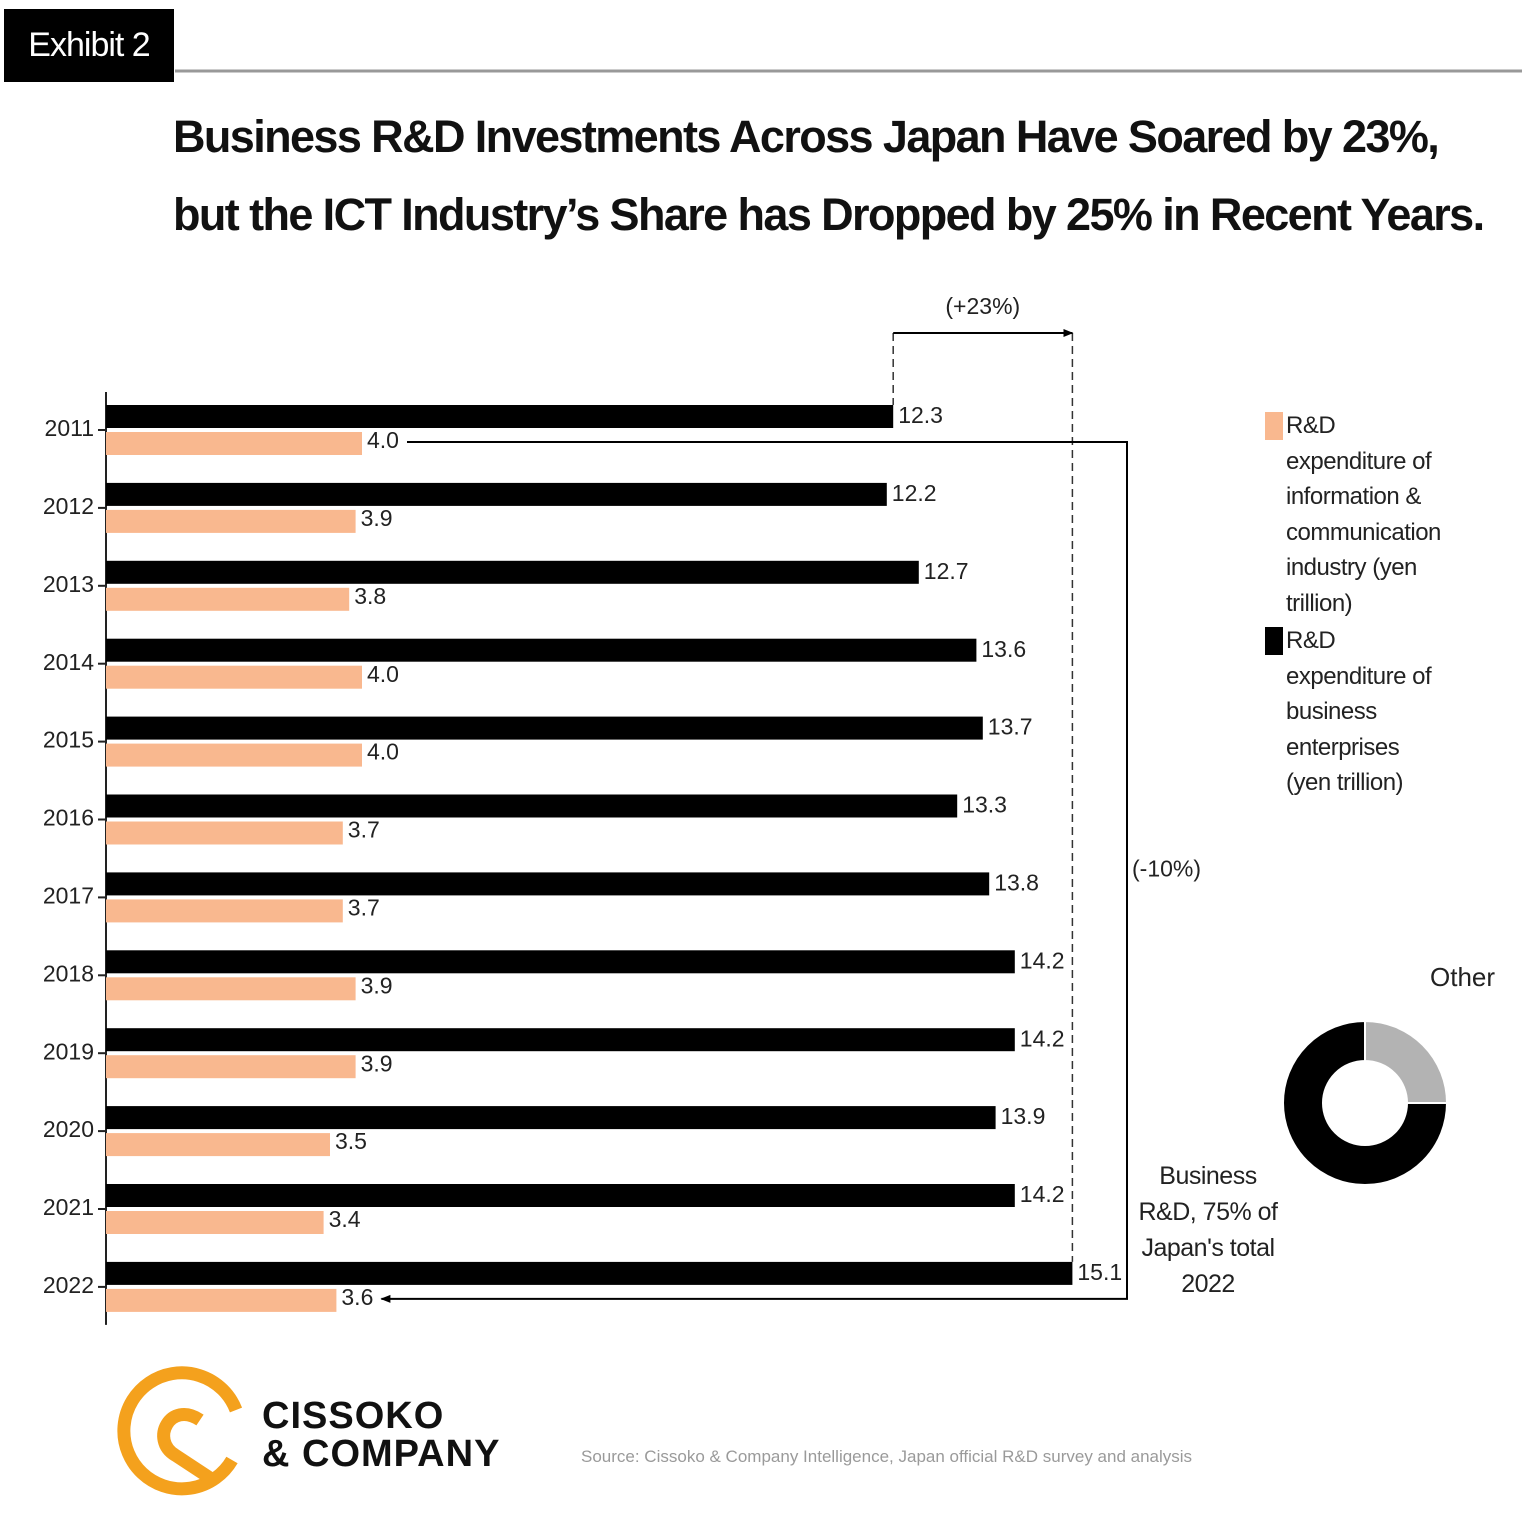 The image size is (1536, 1525). I want to click on y-tick-label: 2020, so click(68, 1129).